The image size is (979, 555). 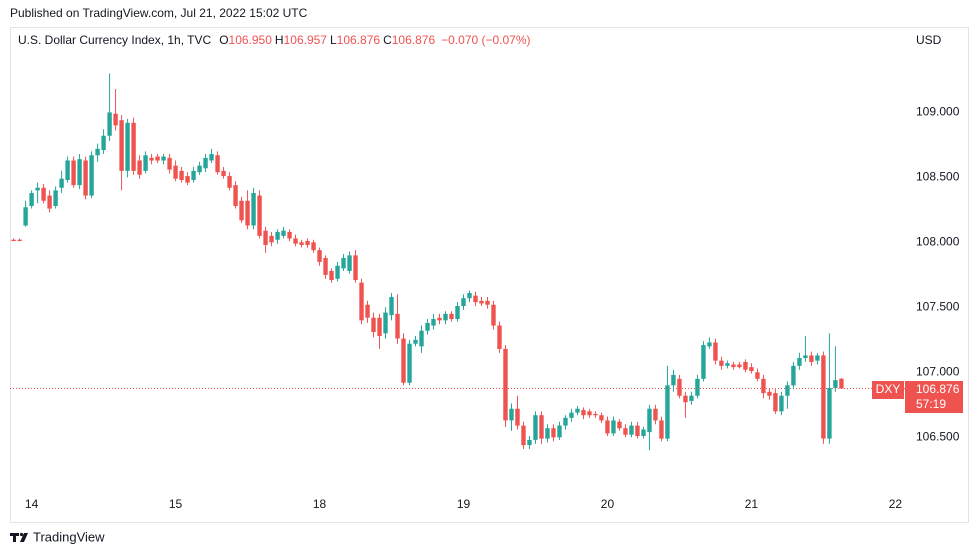 I want to click on y-tick-label: 109.000, so click(x=938, y=112).